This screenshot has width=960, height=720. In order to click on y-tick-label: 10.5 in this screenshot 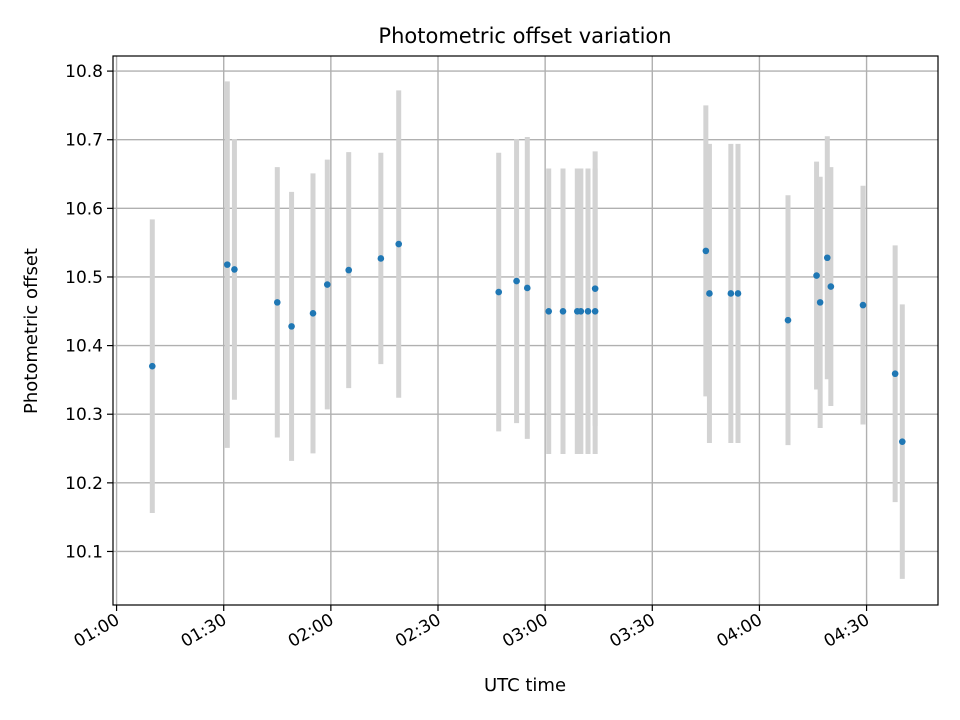, I will do `click(84, 278)`.